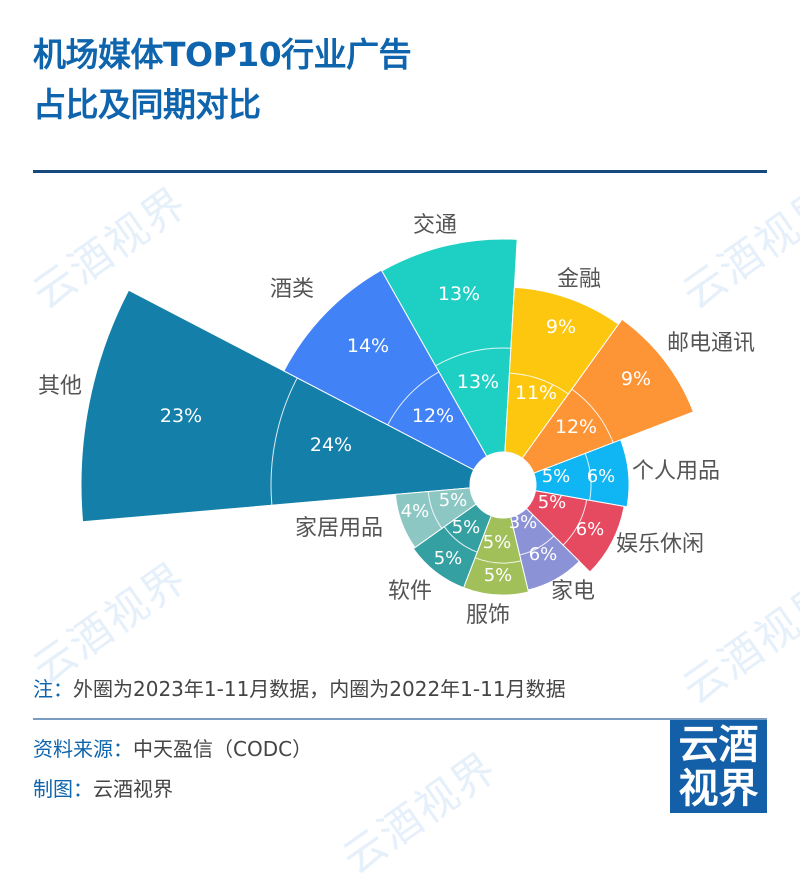  I want to click on title-line-2: 占比及同期对比, so click(147, 104).